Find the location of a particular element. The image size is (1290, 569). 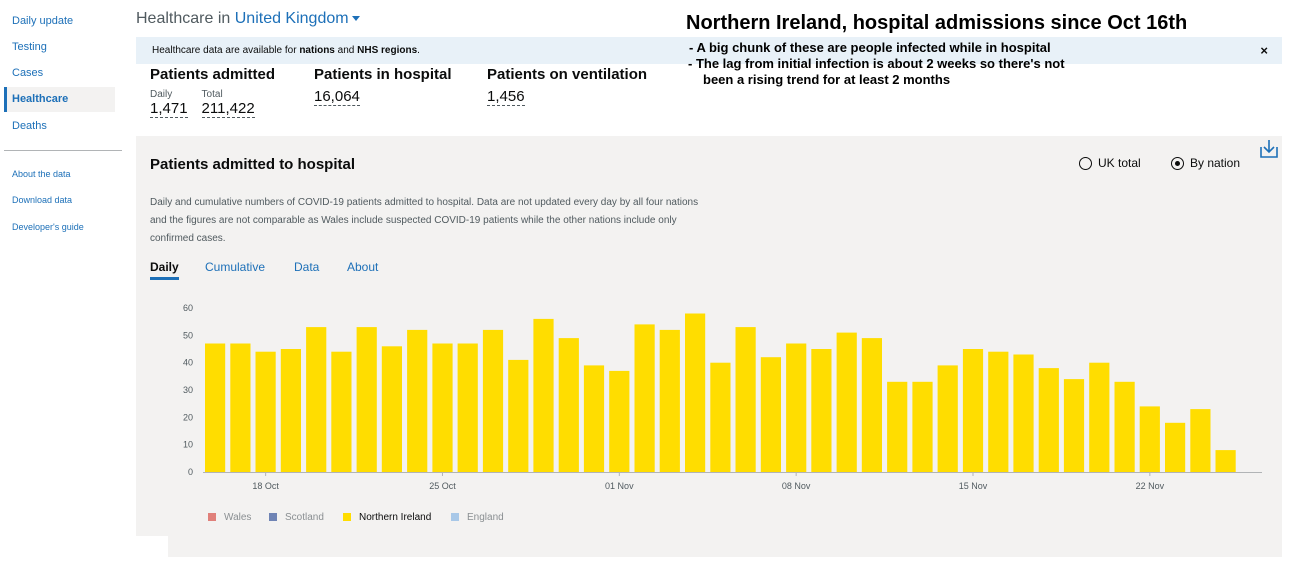

legend-item-northern-ireland: Northern Ireland is located at coordinates (387, 517).